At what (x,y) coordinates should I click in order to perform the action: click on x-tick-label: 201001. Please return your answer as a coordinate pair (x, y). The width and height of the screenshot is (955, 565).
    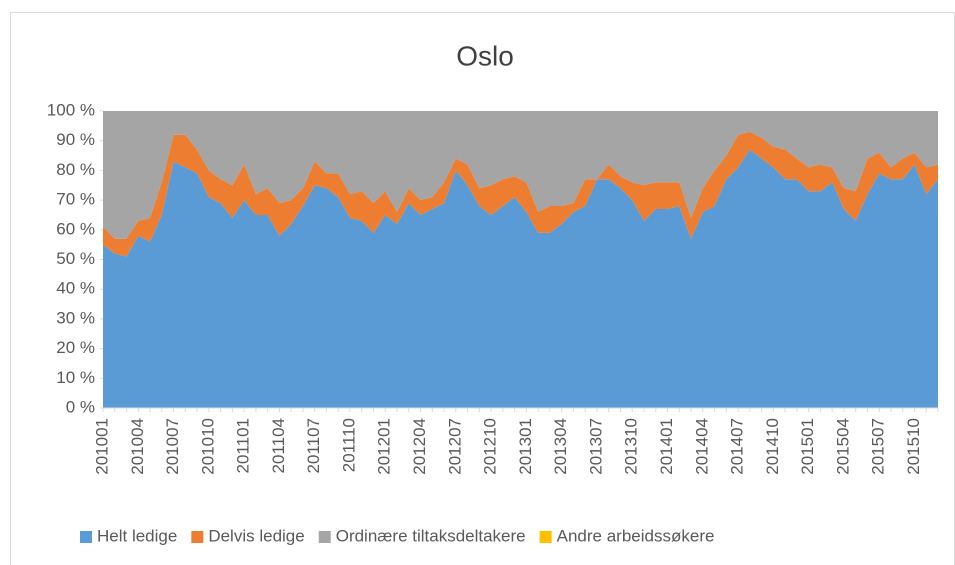
    Looking at the image, I should click on (101, 446).